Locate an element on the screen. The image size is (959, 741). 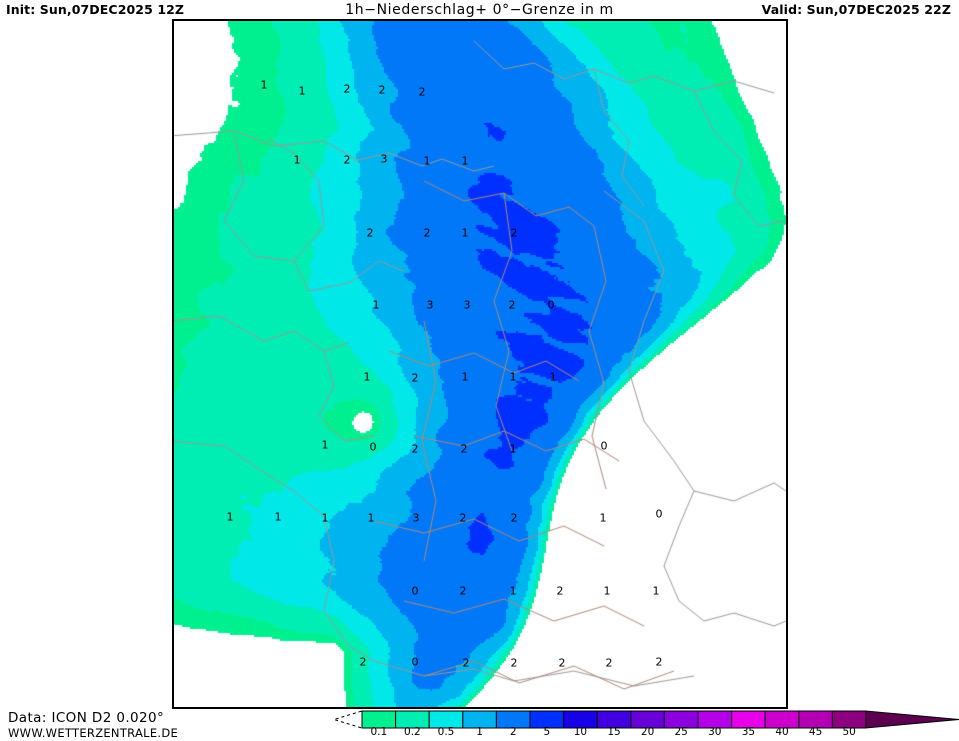
colorbar-tick-label: 15 is located at coordinates (614, 732).